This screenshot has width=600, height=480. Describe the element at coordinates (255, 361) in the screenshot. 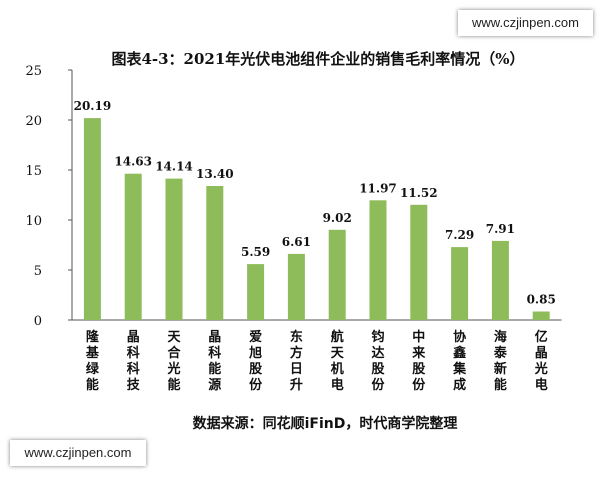

I see `category-label: 爱旭股份` at that location.